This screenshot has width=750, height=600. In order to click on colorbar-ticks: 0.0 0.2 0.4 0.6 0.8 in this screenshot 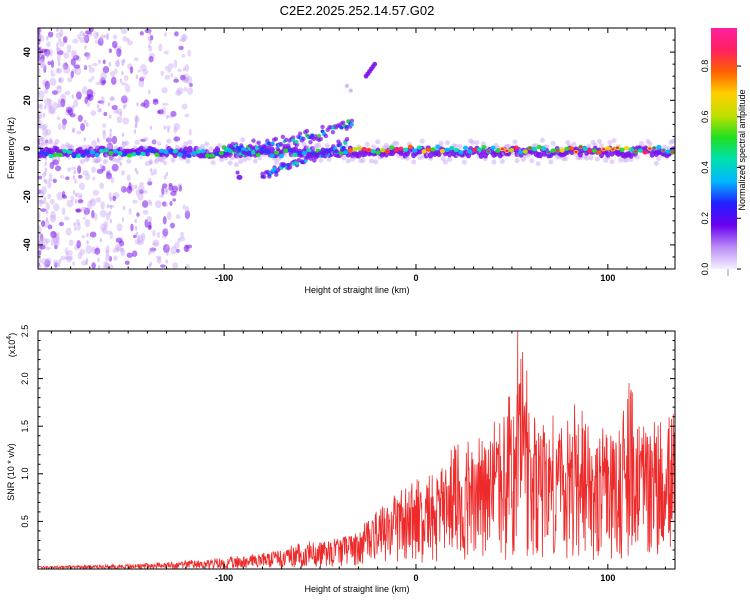, I will do `click(720, 168)`.